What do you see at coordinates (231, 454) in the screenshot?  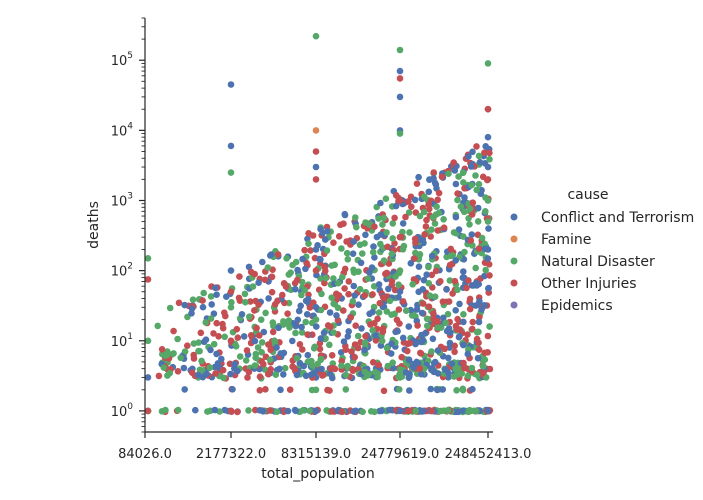 I see `x-tick-label: 2177322.0` at bounding box center [231, 454].